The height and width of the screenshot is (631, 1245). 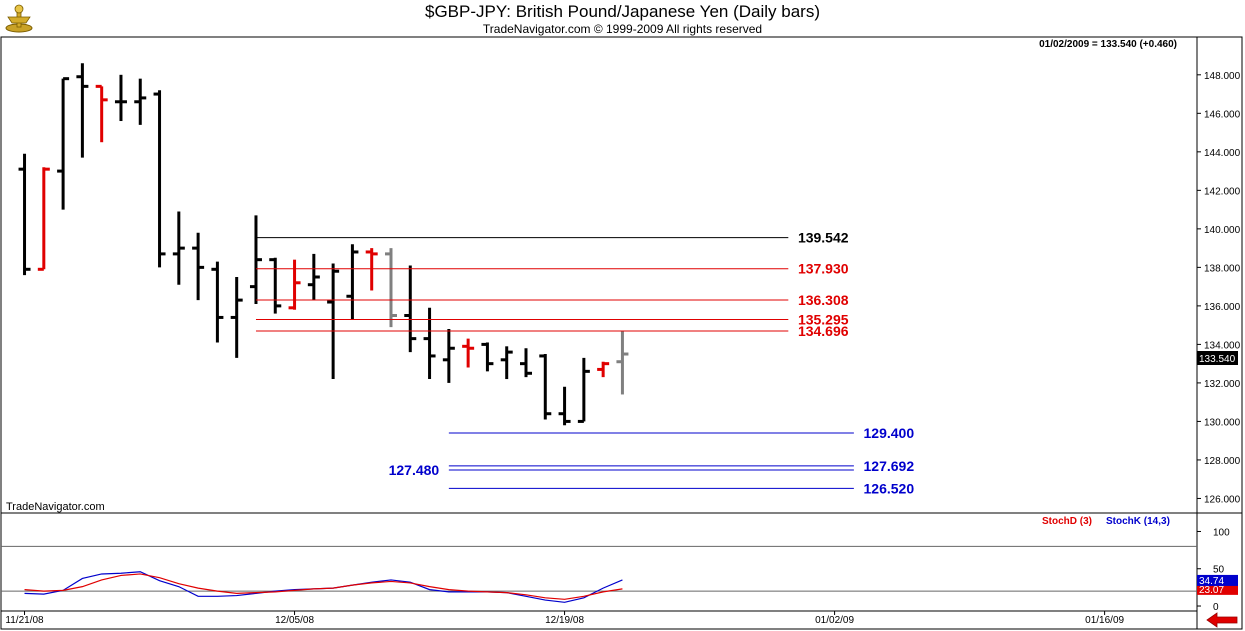 What do you see at coordinates (1222, 114) in the screenshot?
I see `price-tick-label: 146.000` at bounding box center [1222, 114].